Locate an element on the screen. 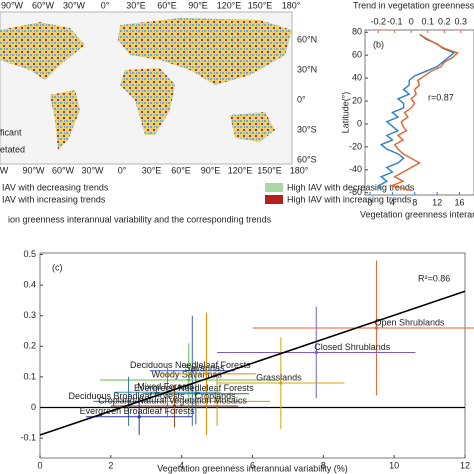 The height and width of the screenshot is (474, 474). y-axis-label: Latitude(°) is located at coordinates (345, 113).